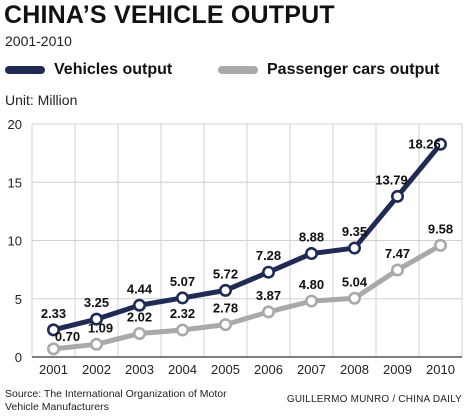 The width and height of the screenshot is (470, 417). I want to click on chart-title: CHINA’S VEHICLE OUTPUT, so click(169, 15).